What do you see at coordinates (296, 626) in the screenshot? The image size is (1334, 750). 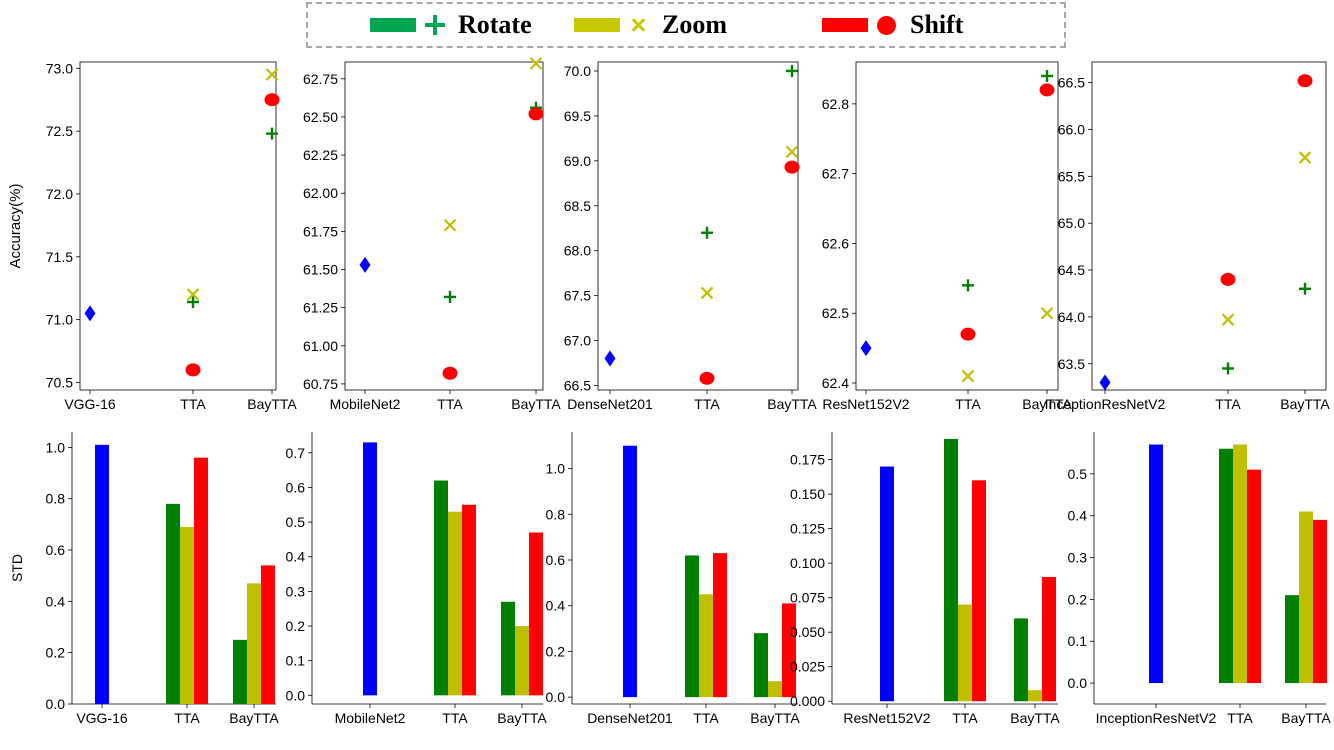 I see `y-tick-label: 0.2` at bounding box center [296, 626].